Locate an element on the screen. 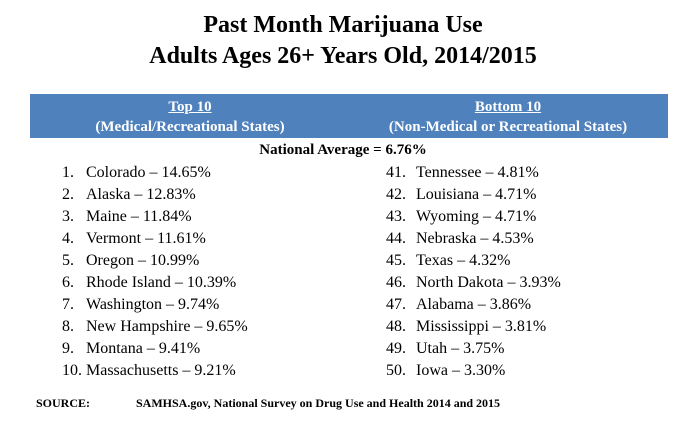 The width and height of the screenshot is (686, 432). state-value: Vermont – 11.61% is located at coordinates (146, 238).